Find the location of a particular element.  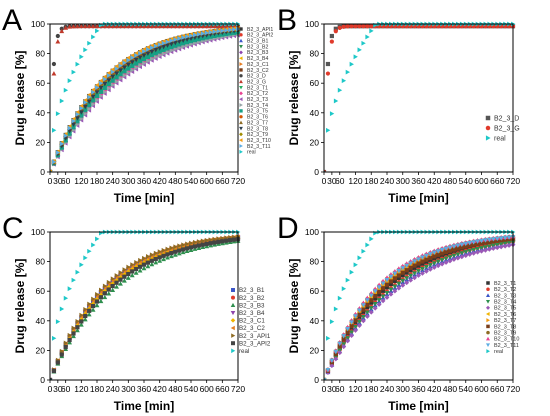

y-tick-label: 20 is located at coordinates (315, 142).